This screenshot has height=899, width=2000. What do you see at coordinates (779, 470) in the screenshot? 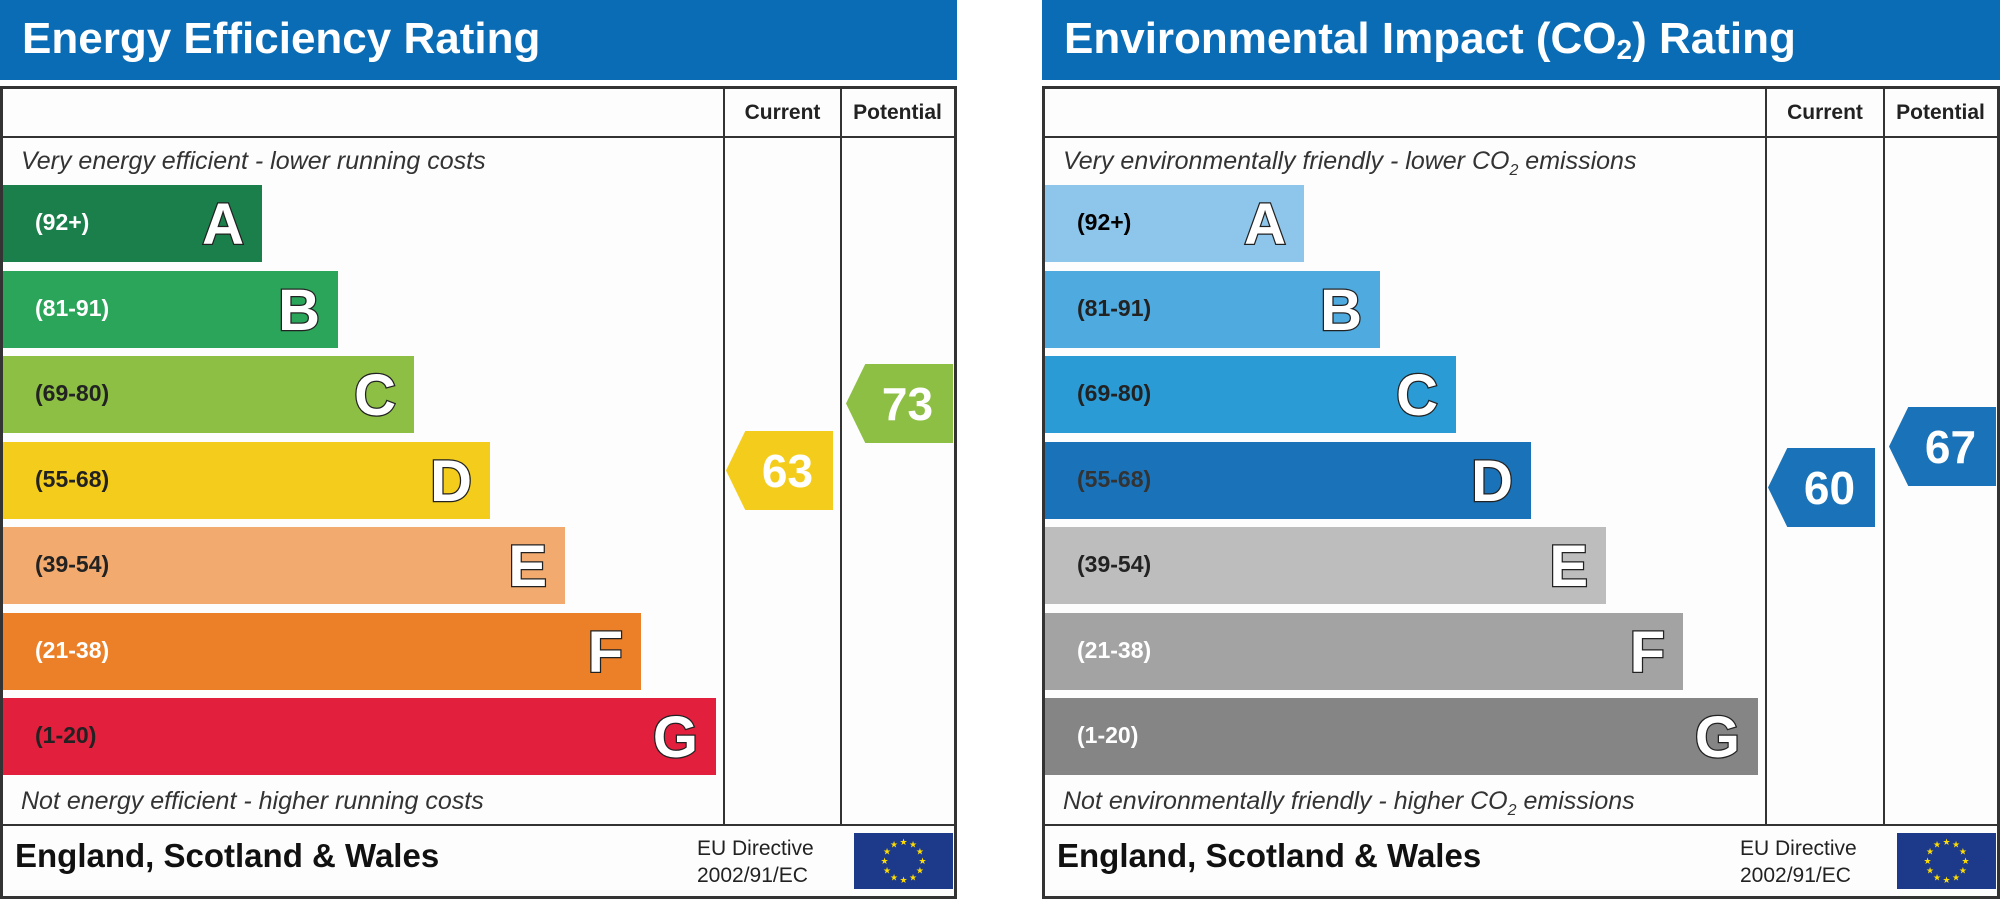
I see `current-rating-arrow: 63` at bounding box center [779, 470].